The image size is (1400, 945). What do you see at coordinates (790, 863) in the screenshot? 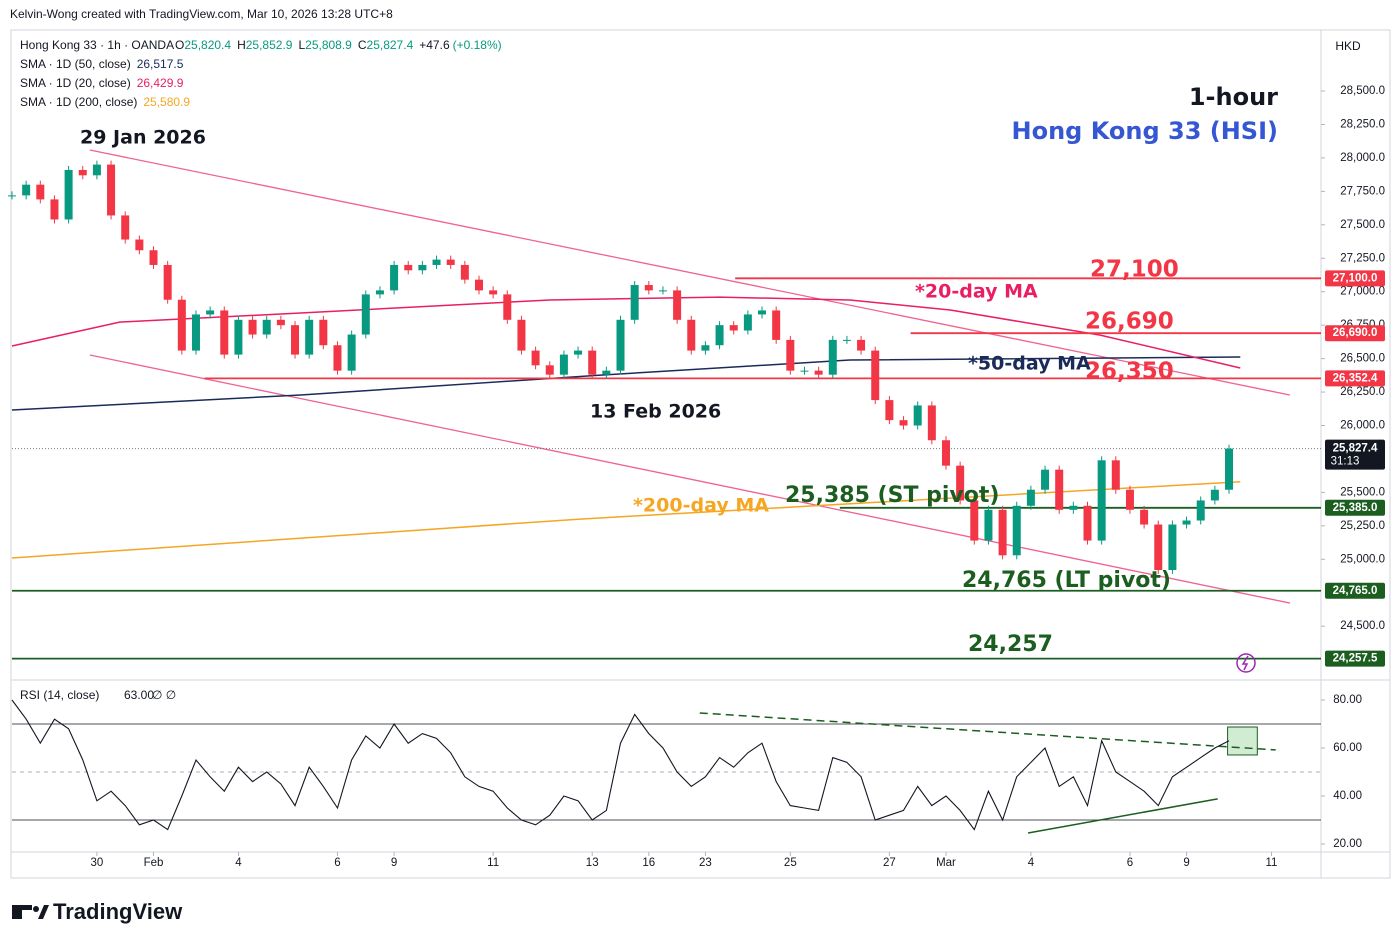
I see `x-tick-label: 25` at bounding box center [790, 863].